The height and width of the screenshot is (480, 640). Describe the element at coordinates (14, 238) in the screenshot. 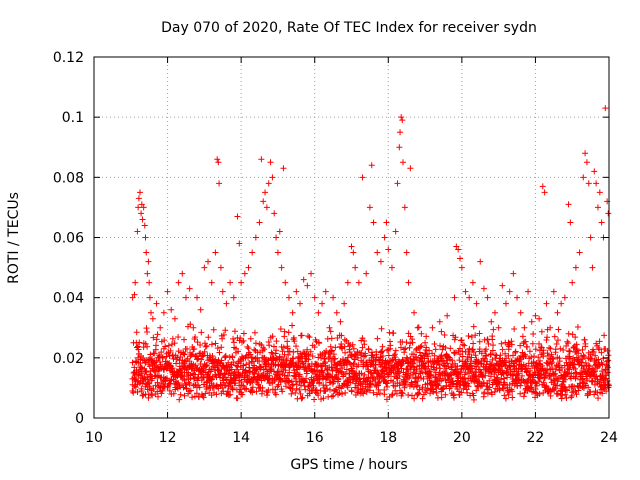

I see `y-axis-label: ROTI / TECUs` at that location.